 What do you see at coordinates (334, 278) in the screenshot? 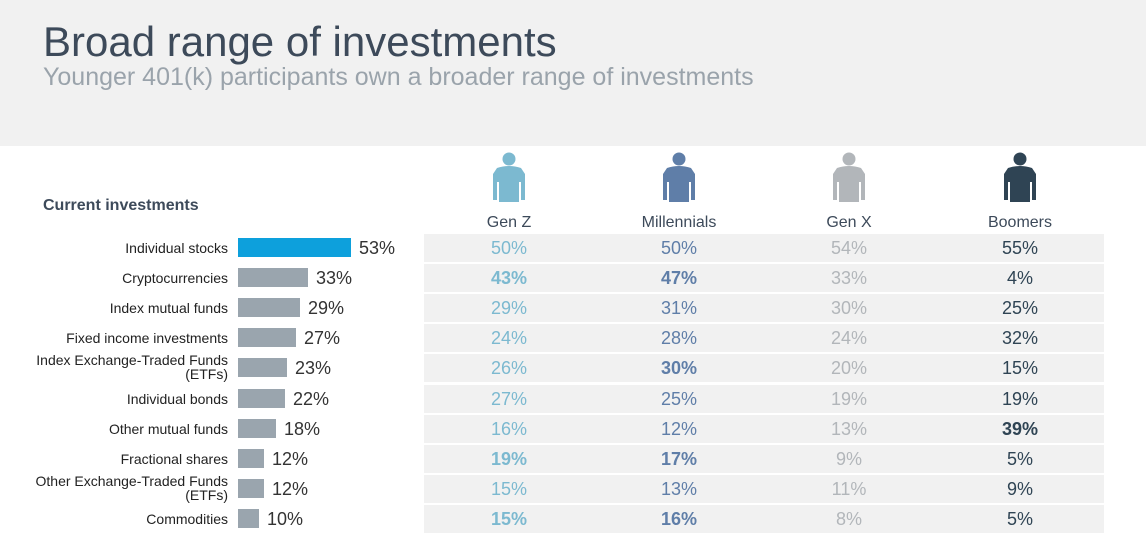
I see `overall-value: 33%` at bounding box center [334, 278].